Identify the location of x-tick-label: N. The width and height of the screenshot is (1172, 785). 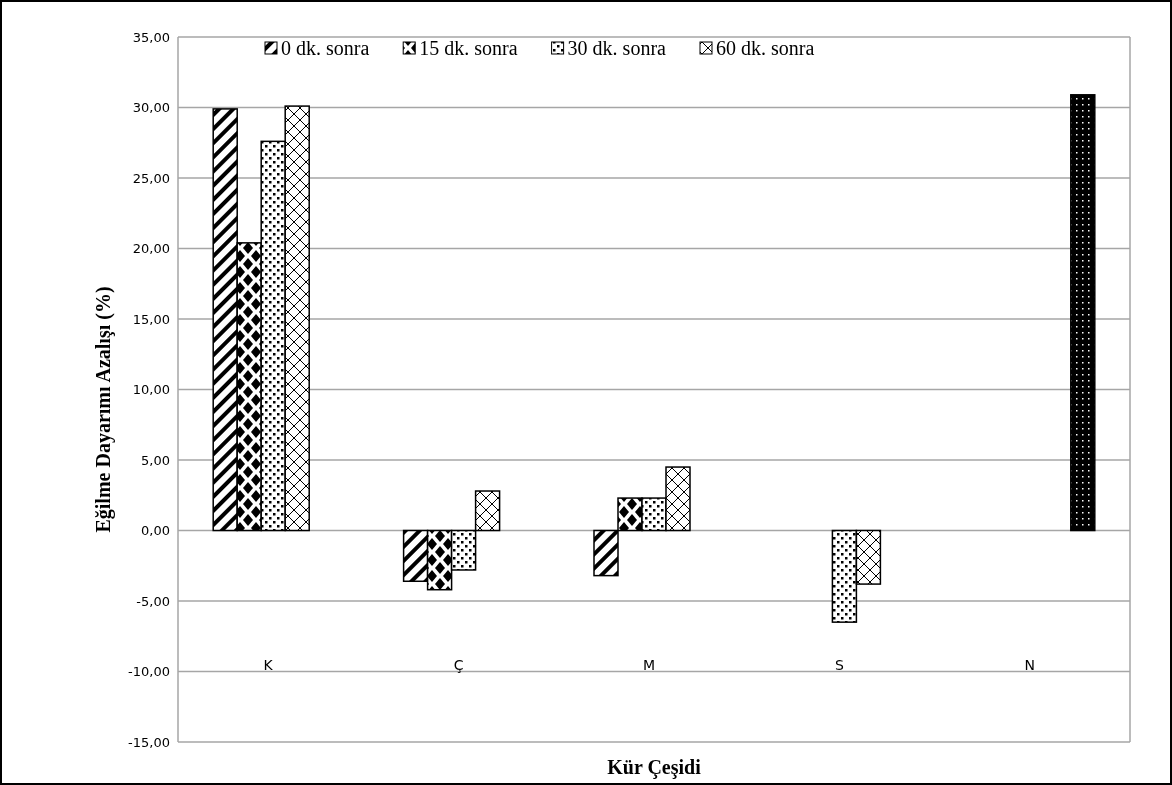
(1030, 665).